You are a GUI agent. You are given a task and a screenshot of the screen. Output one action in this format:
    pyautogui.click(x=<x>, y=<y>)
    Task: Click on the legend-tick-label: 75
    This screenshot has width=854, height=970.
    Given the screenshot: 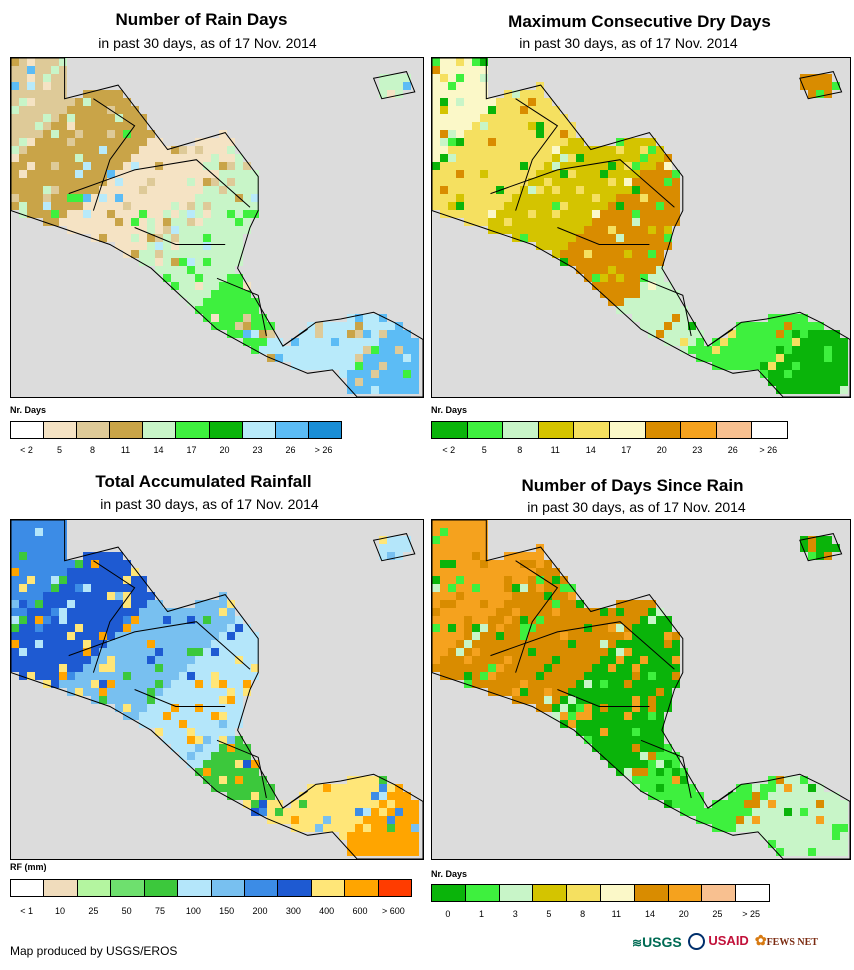 What is the action you would take?
    pyautogui.click(x=160, y=911)
    